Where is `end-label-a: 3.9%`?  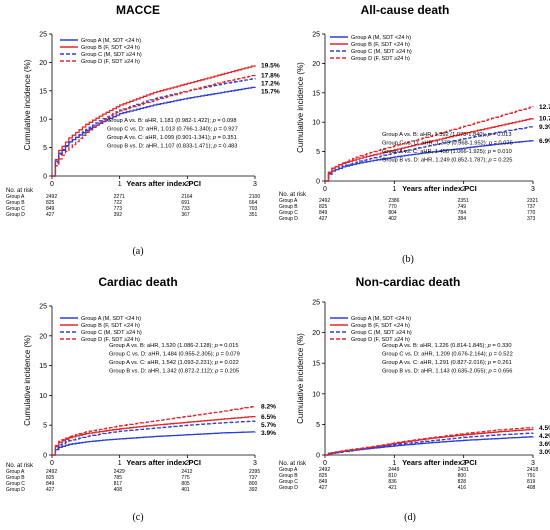
end-label-a: 3.9% is located at coordinates (268, 433).